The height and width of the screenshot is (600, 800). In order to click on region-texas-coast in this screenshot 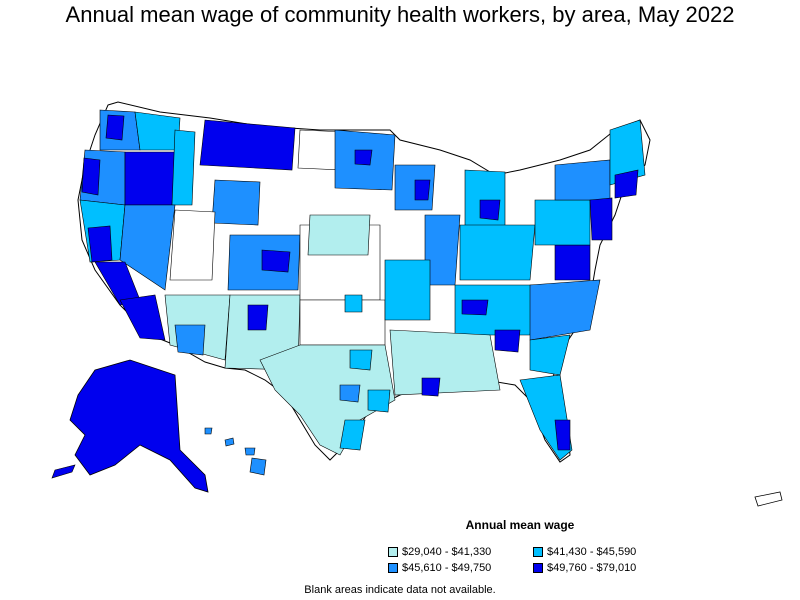, I will do `click(352, 435)`.